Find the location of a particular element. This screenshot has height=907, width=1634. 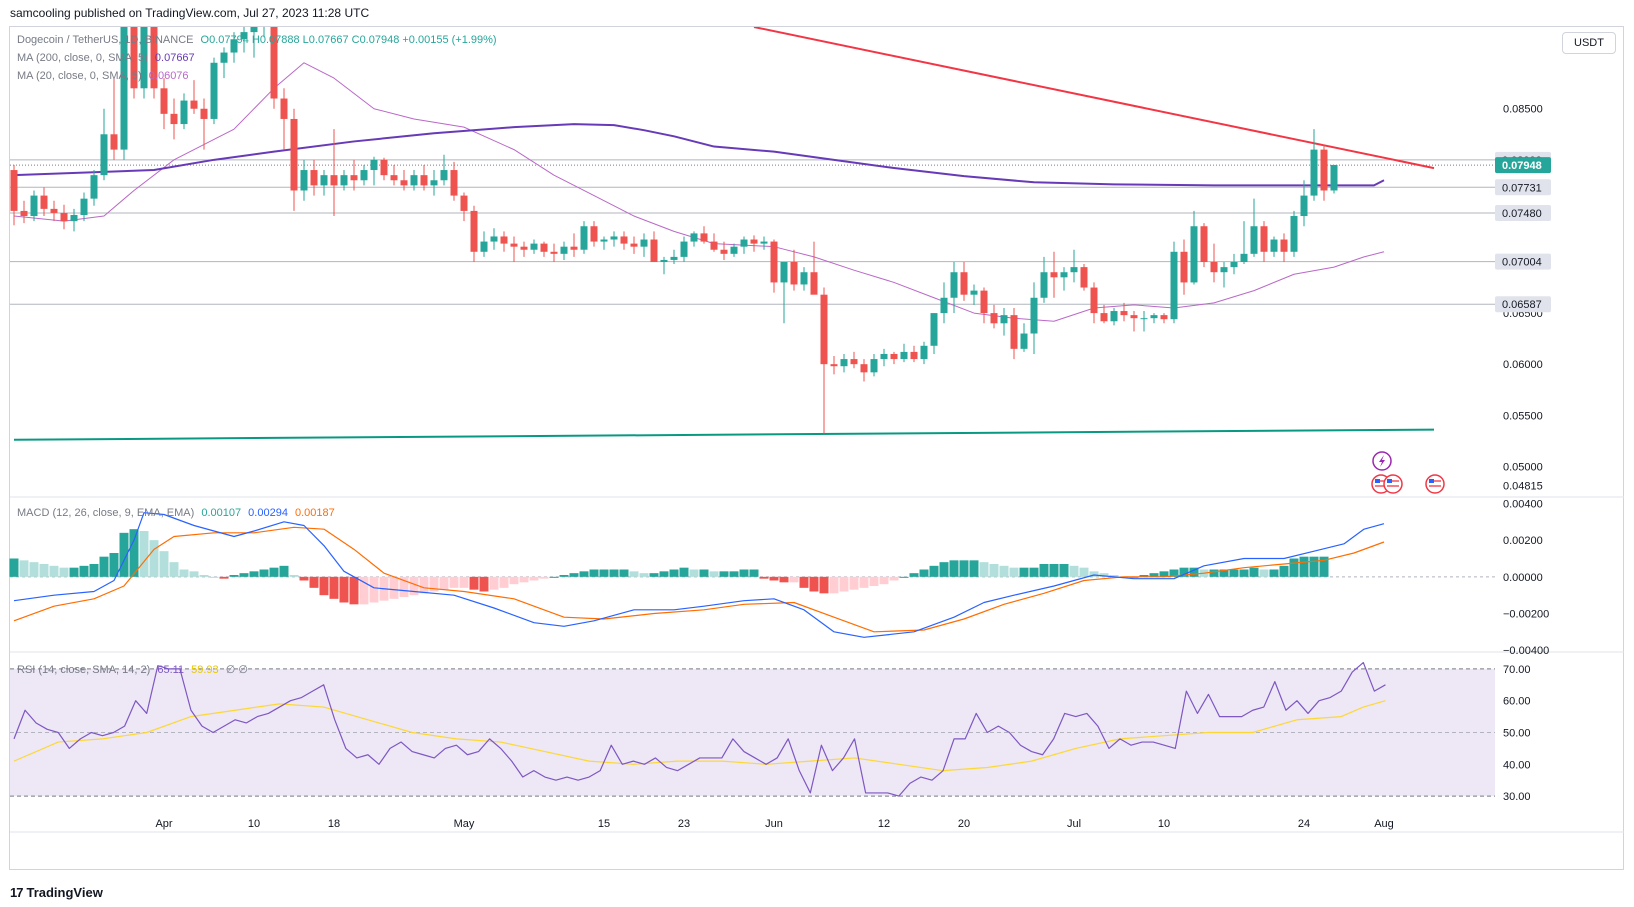

currency-selector: USDT is located at coordinates (1589, 43).